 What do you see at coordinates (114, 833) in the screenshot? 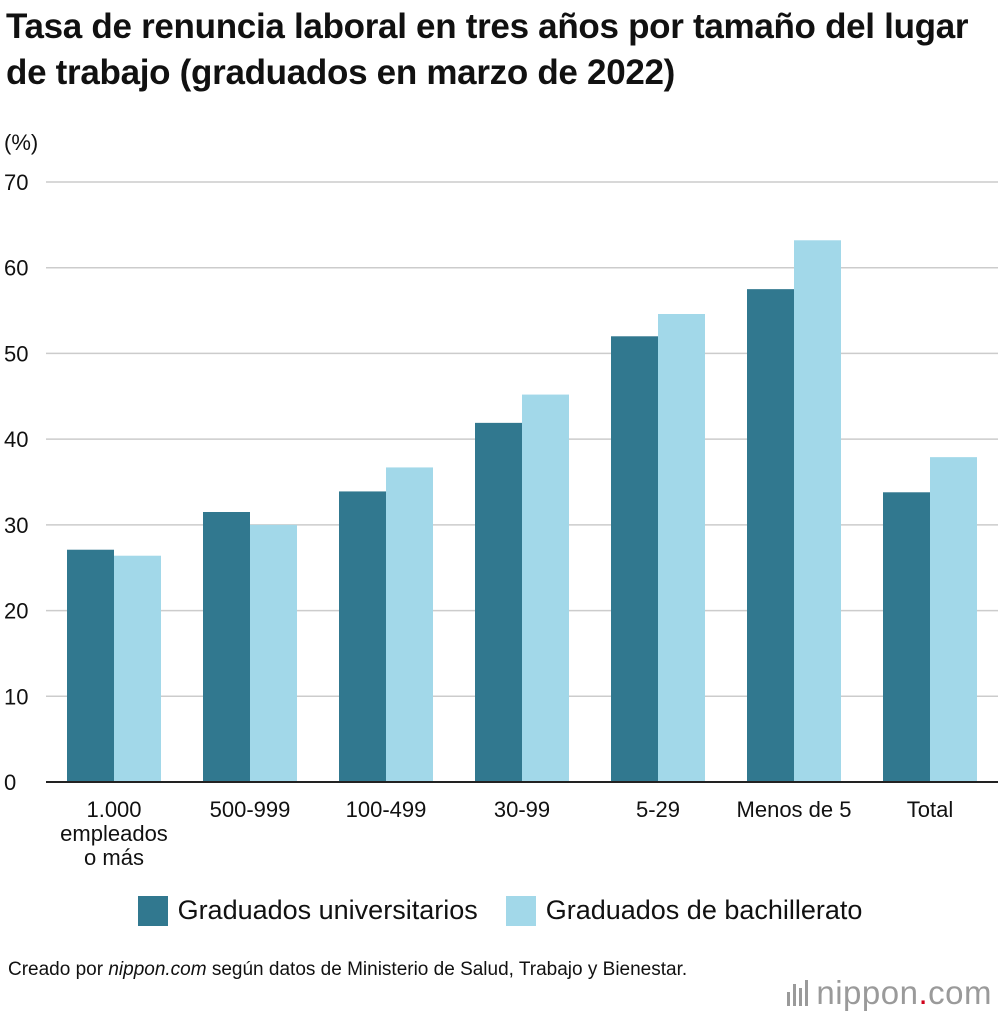
I see `x-tick-label: 1.000 empleados o más` at bounding box center [114, 833].